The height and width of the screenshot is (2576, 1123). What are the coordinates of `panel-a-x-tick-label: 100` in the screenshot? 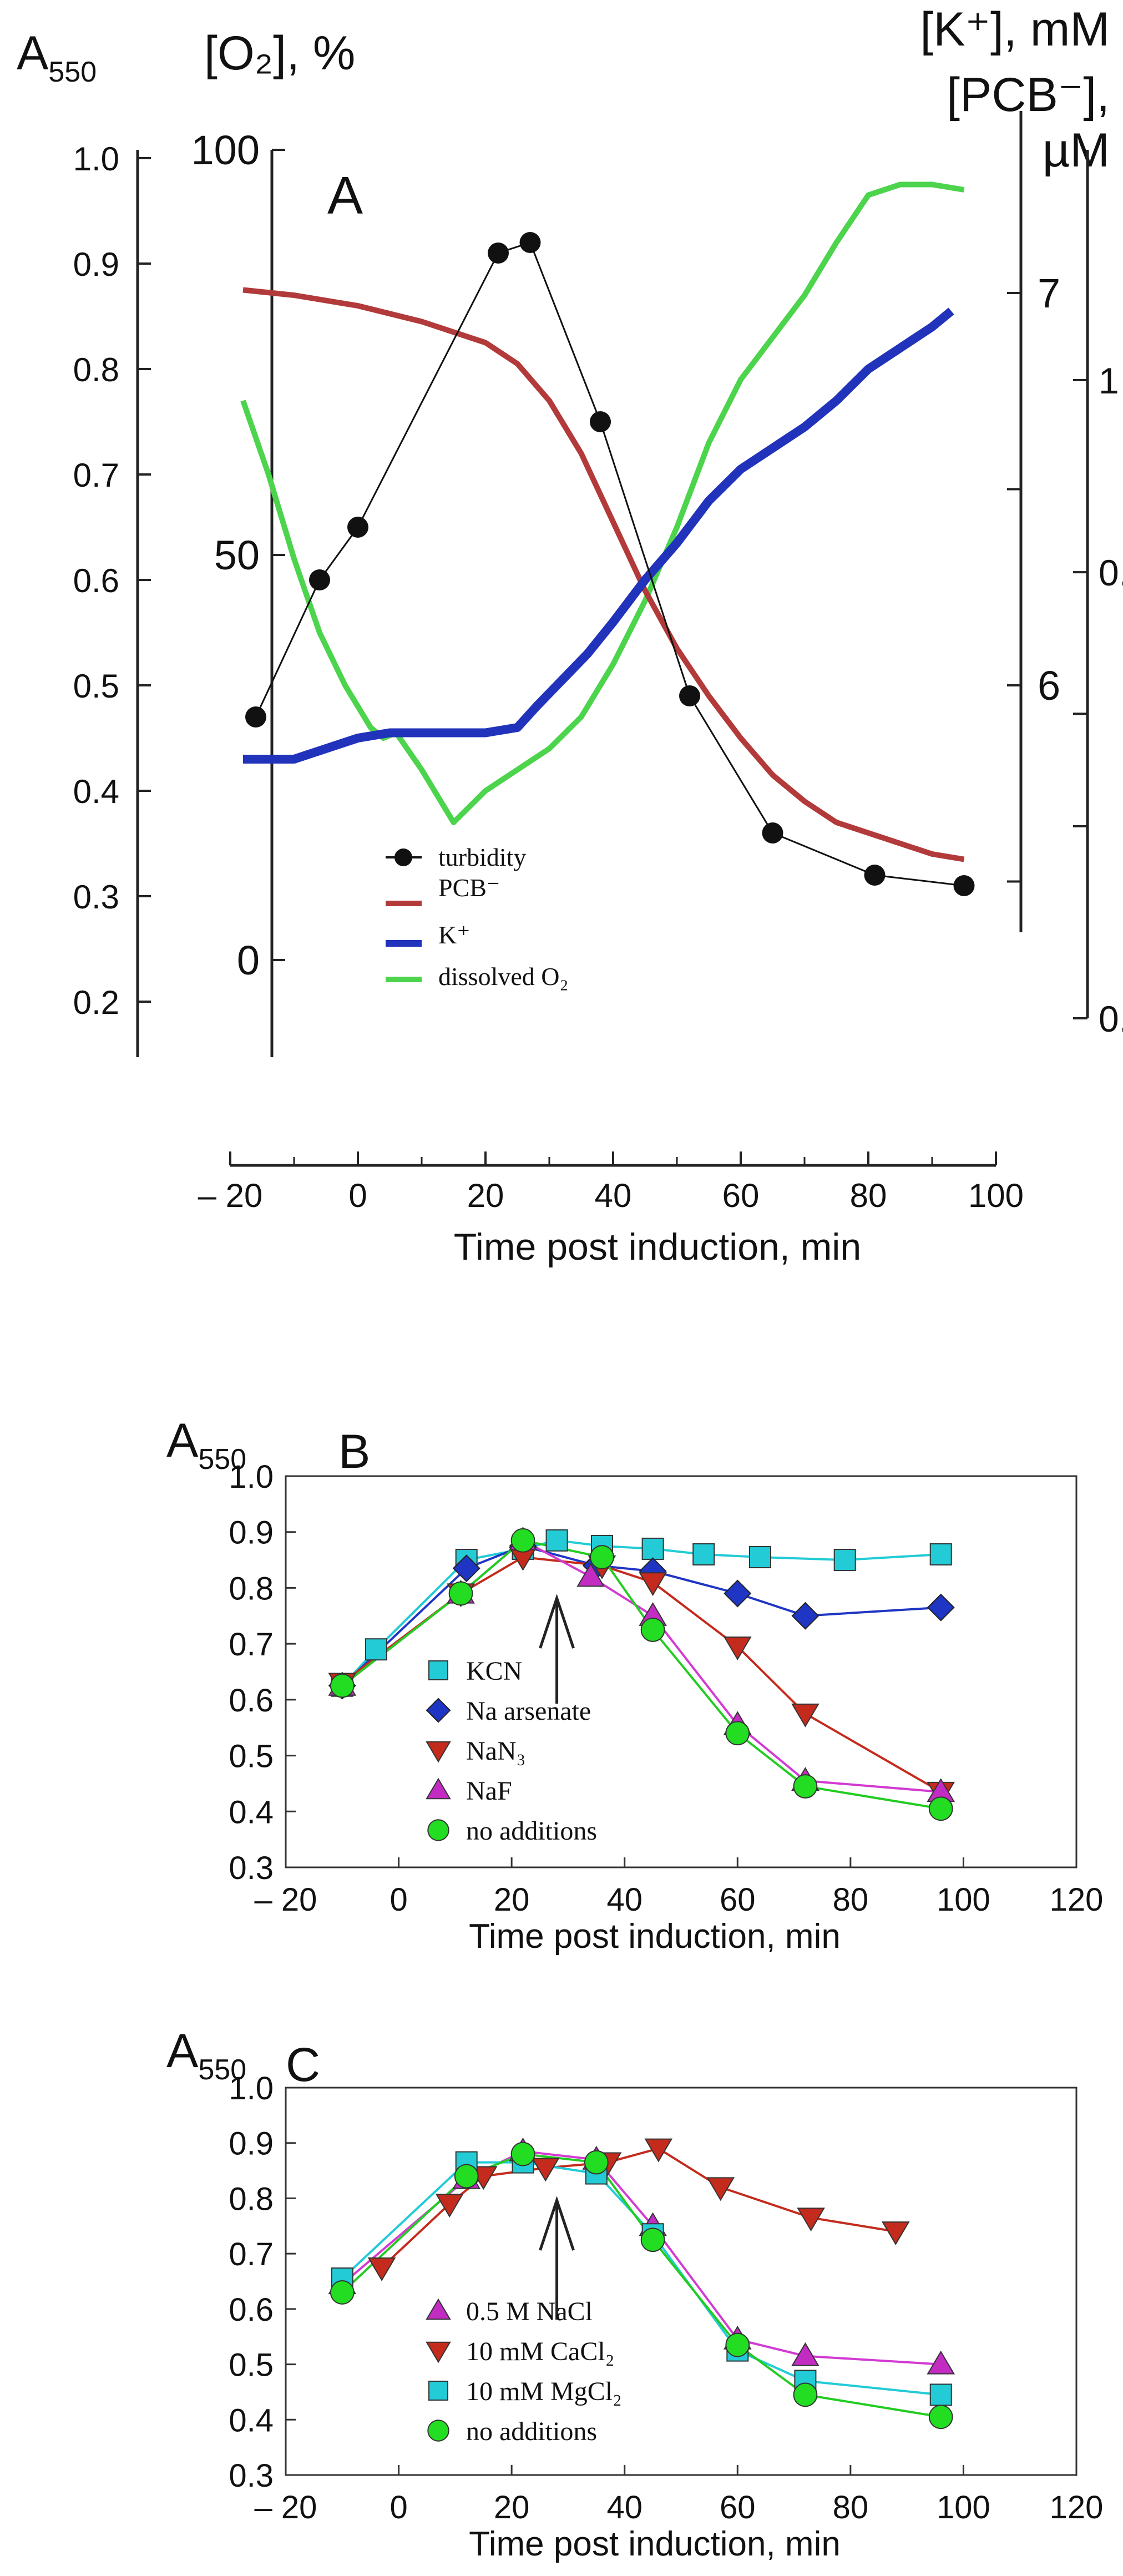 It's located at (996, 1195).